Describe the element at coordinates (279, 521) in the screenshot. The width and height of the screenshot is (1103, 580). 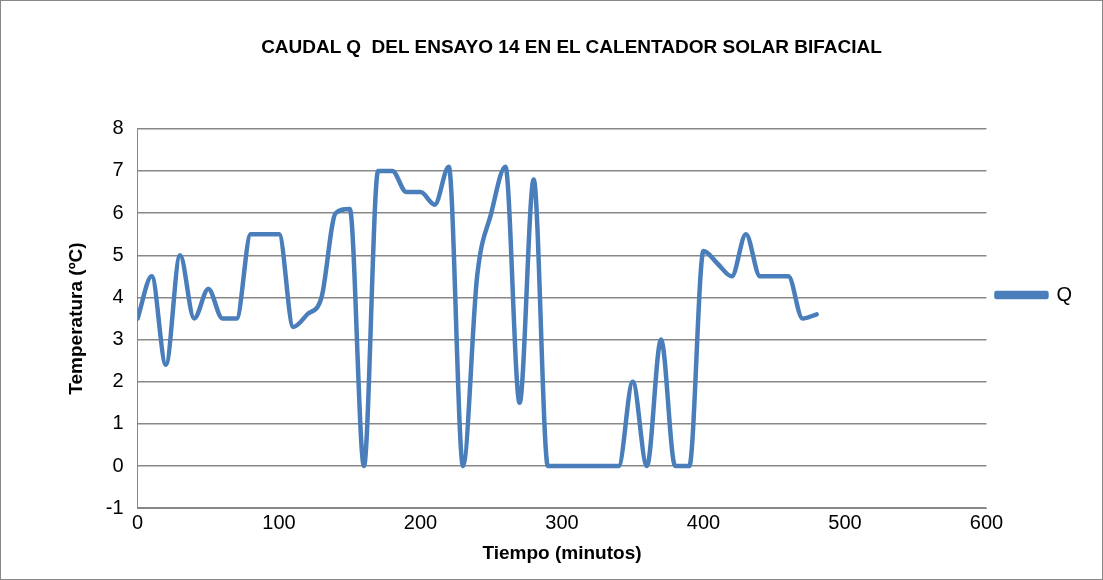
I see `x-tick-label: 100` at that location.